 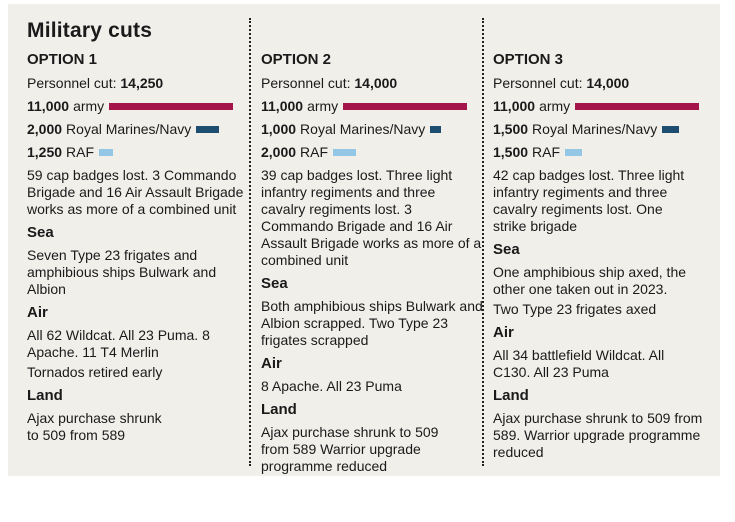 What do you see at coordinates (279, 129) in the screenshot?
I see `navy-value: 1,000` at bounding box center [279, 129].